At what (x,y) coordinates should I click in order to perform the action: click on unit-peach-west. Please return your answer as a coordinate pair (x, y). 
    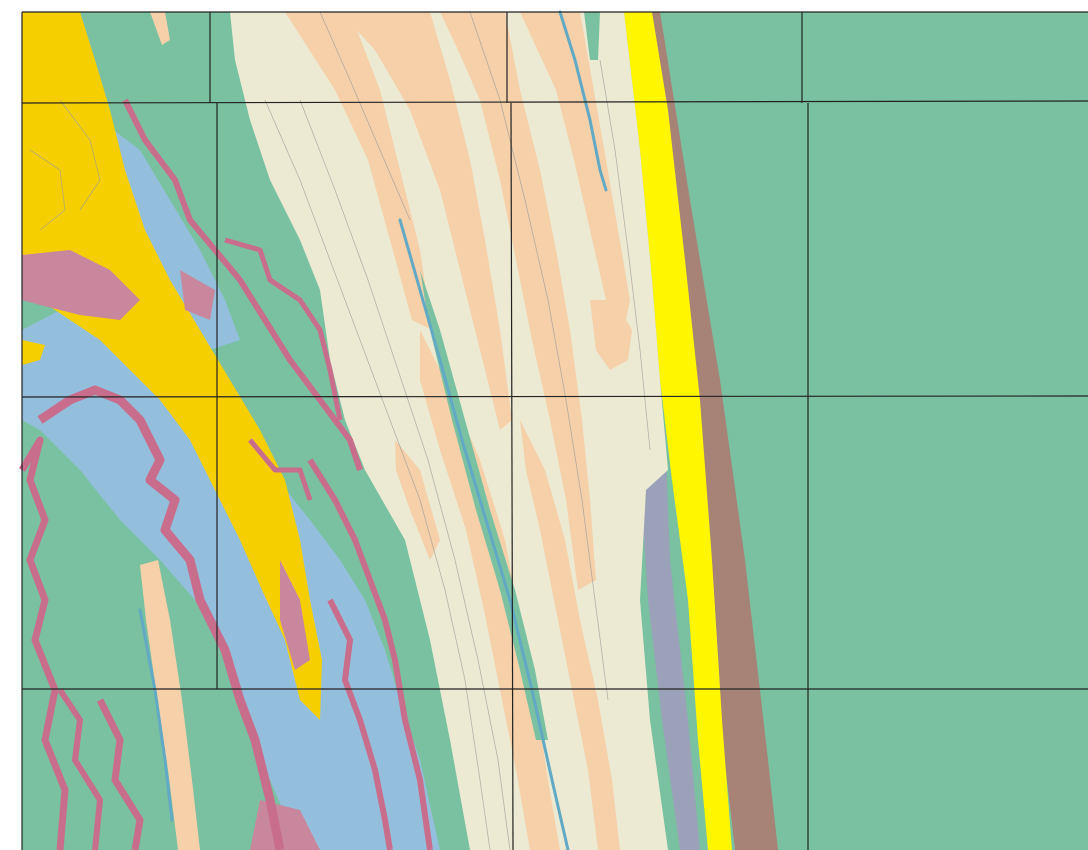
    Looking at the image, I should click on (170, 705).